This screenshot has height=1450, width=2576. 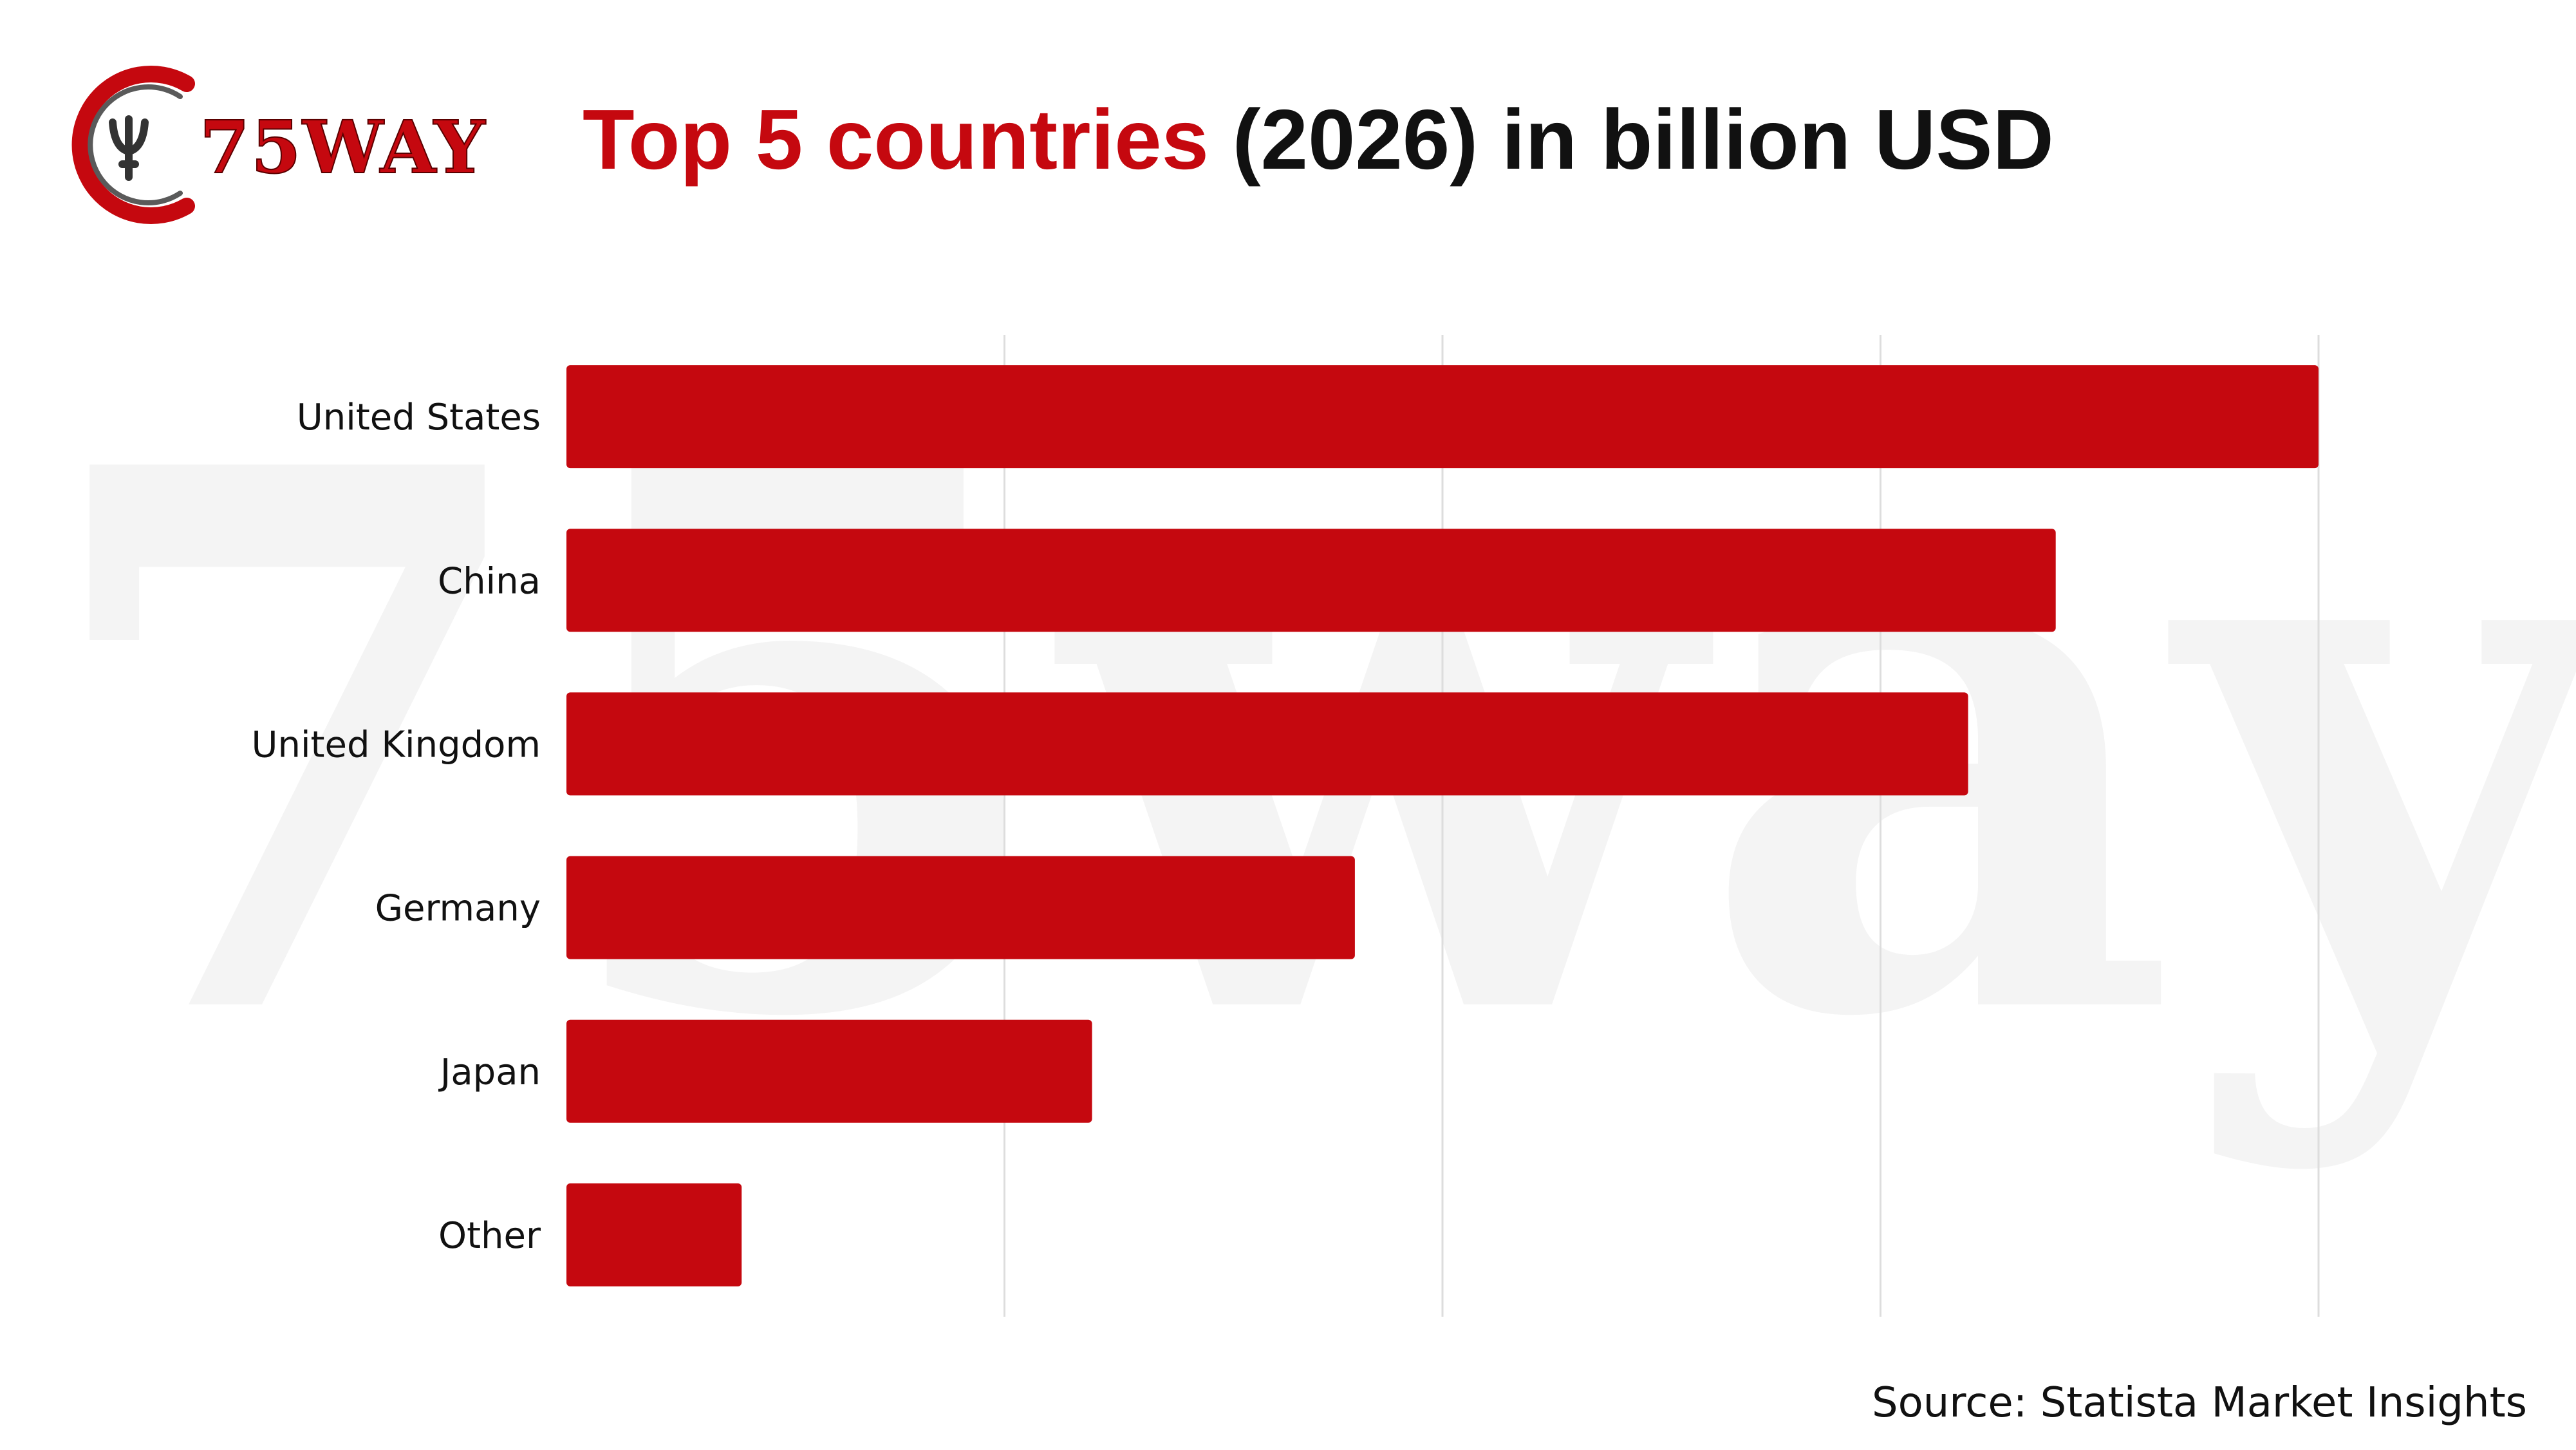 What do you see at coordinates (489, 1236) in the screenshot?
I see `category-label: Other` at bounding box center [489, 1236].